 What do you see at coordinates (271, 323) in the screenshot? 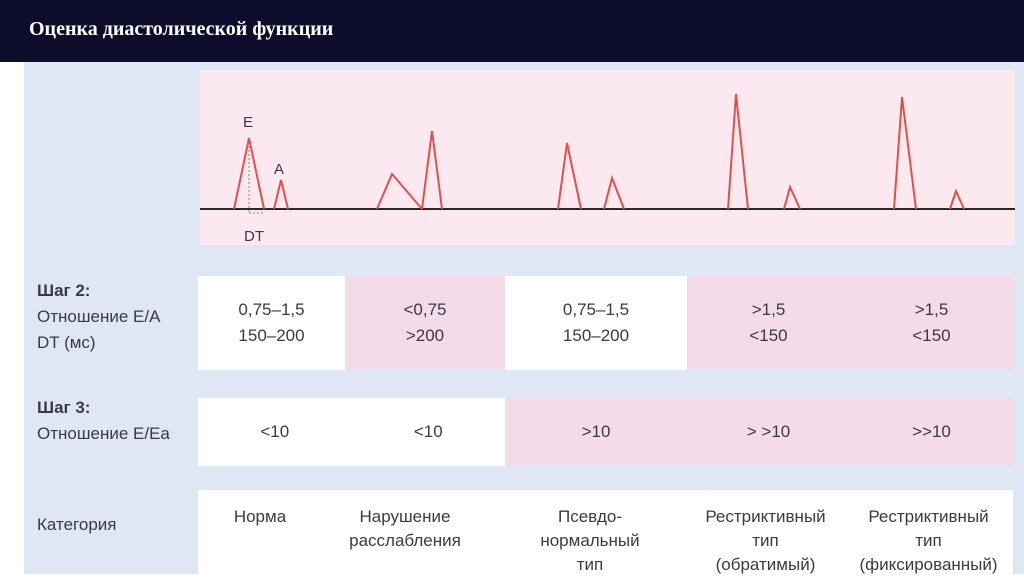
I see `step2-cell-normal: 0,75–1,5 150–200` at bounding box center [271, 323].